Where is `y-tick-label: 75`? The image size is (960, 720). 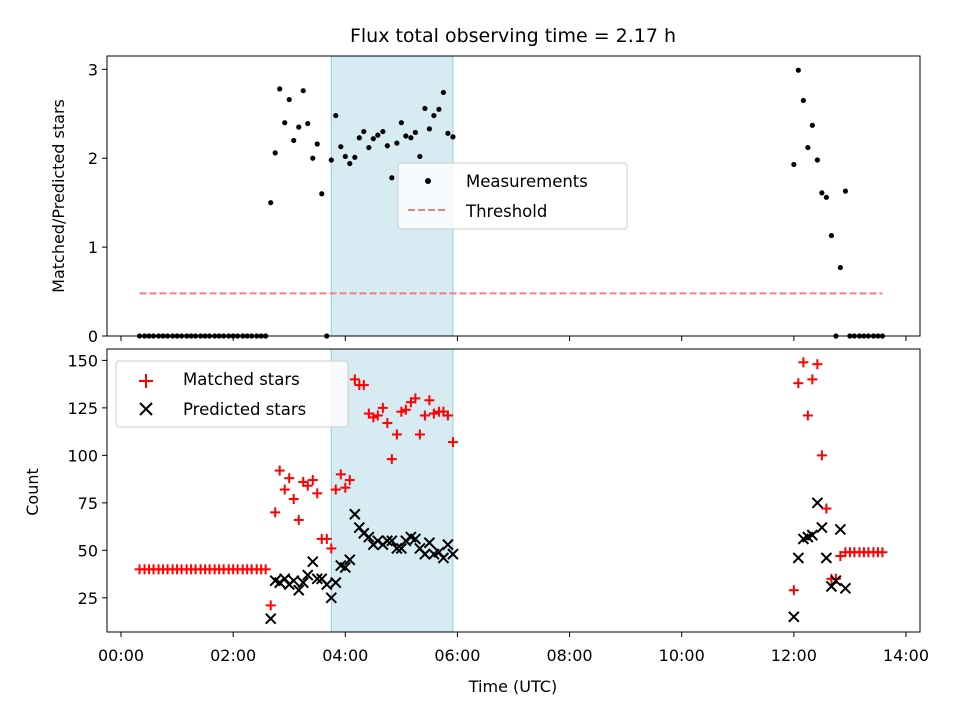
y-tick-label: 75 is located at coordinates (88, 503).